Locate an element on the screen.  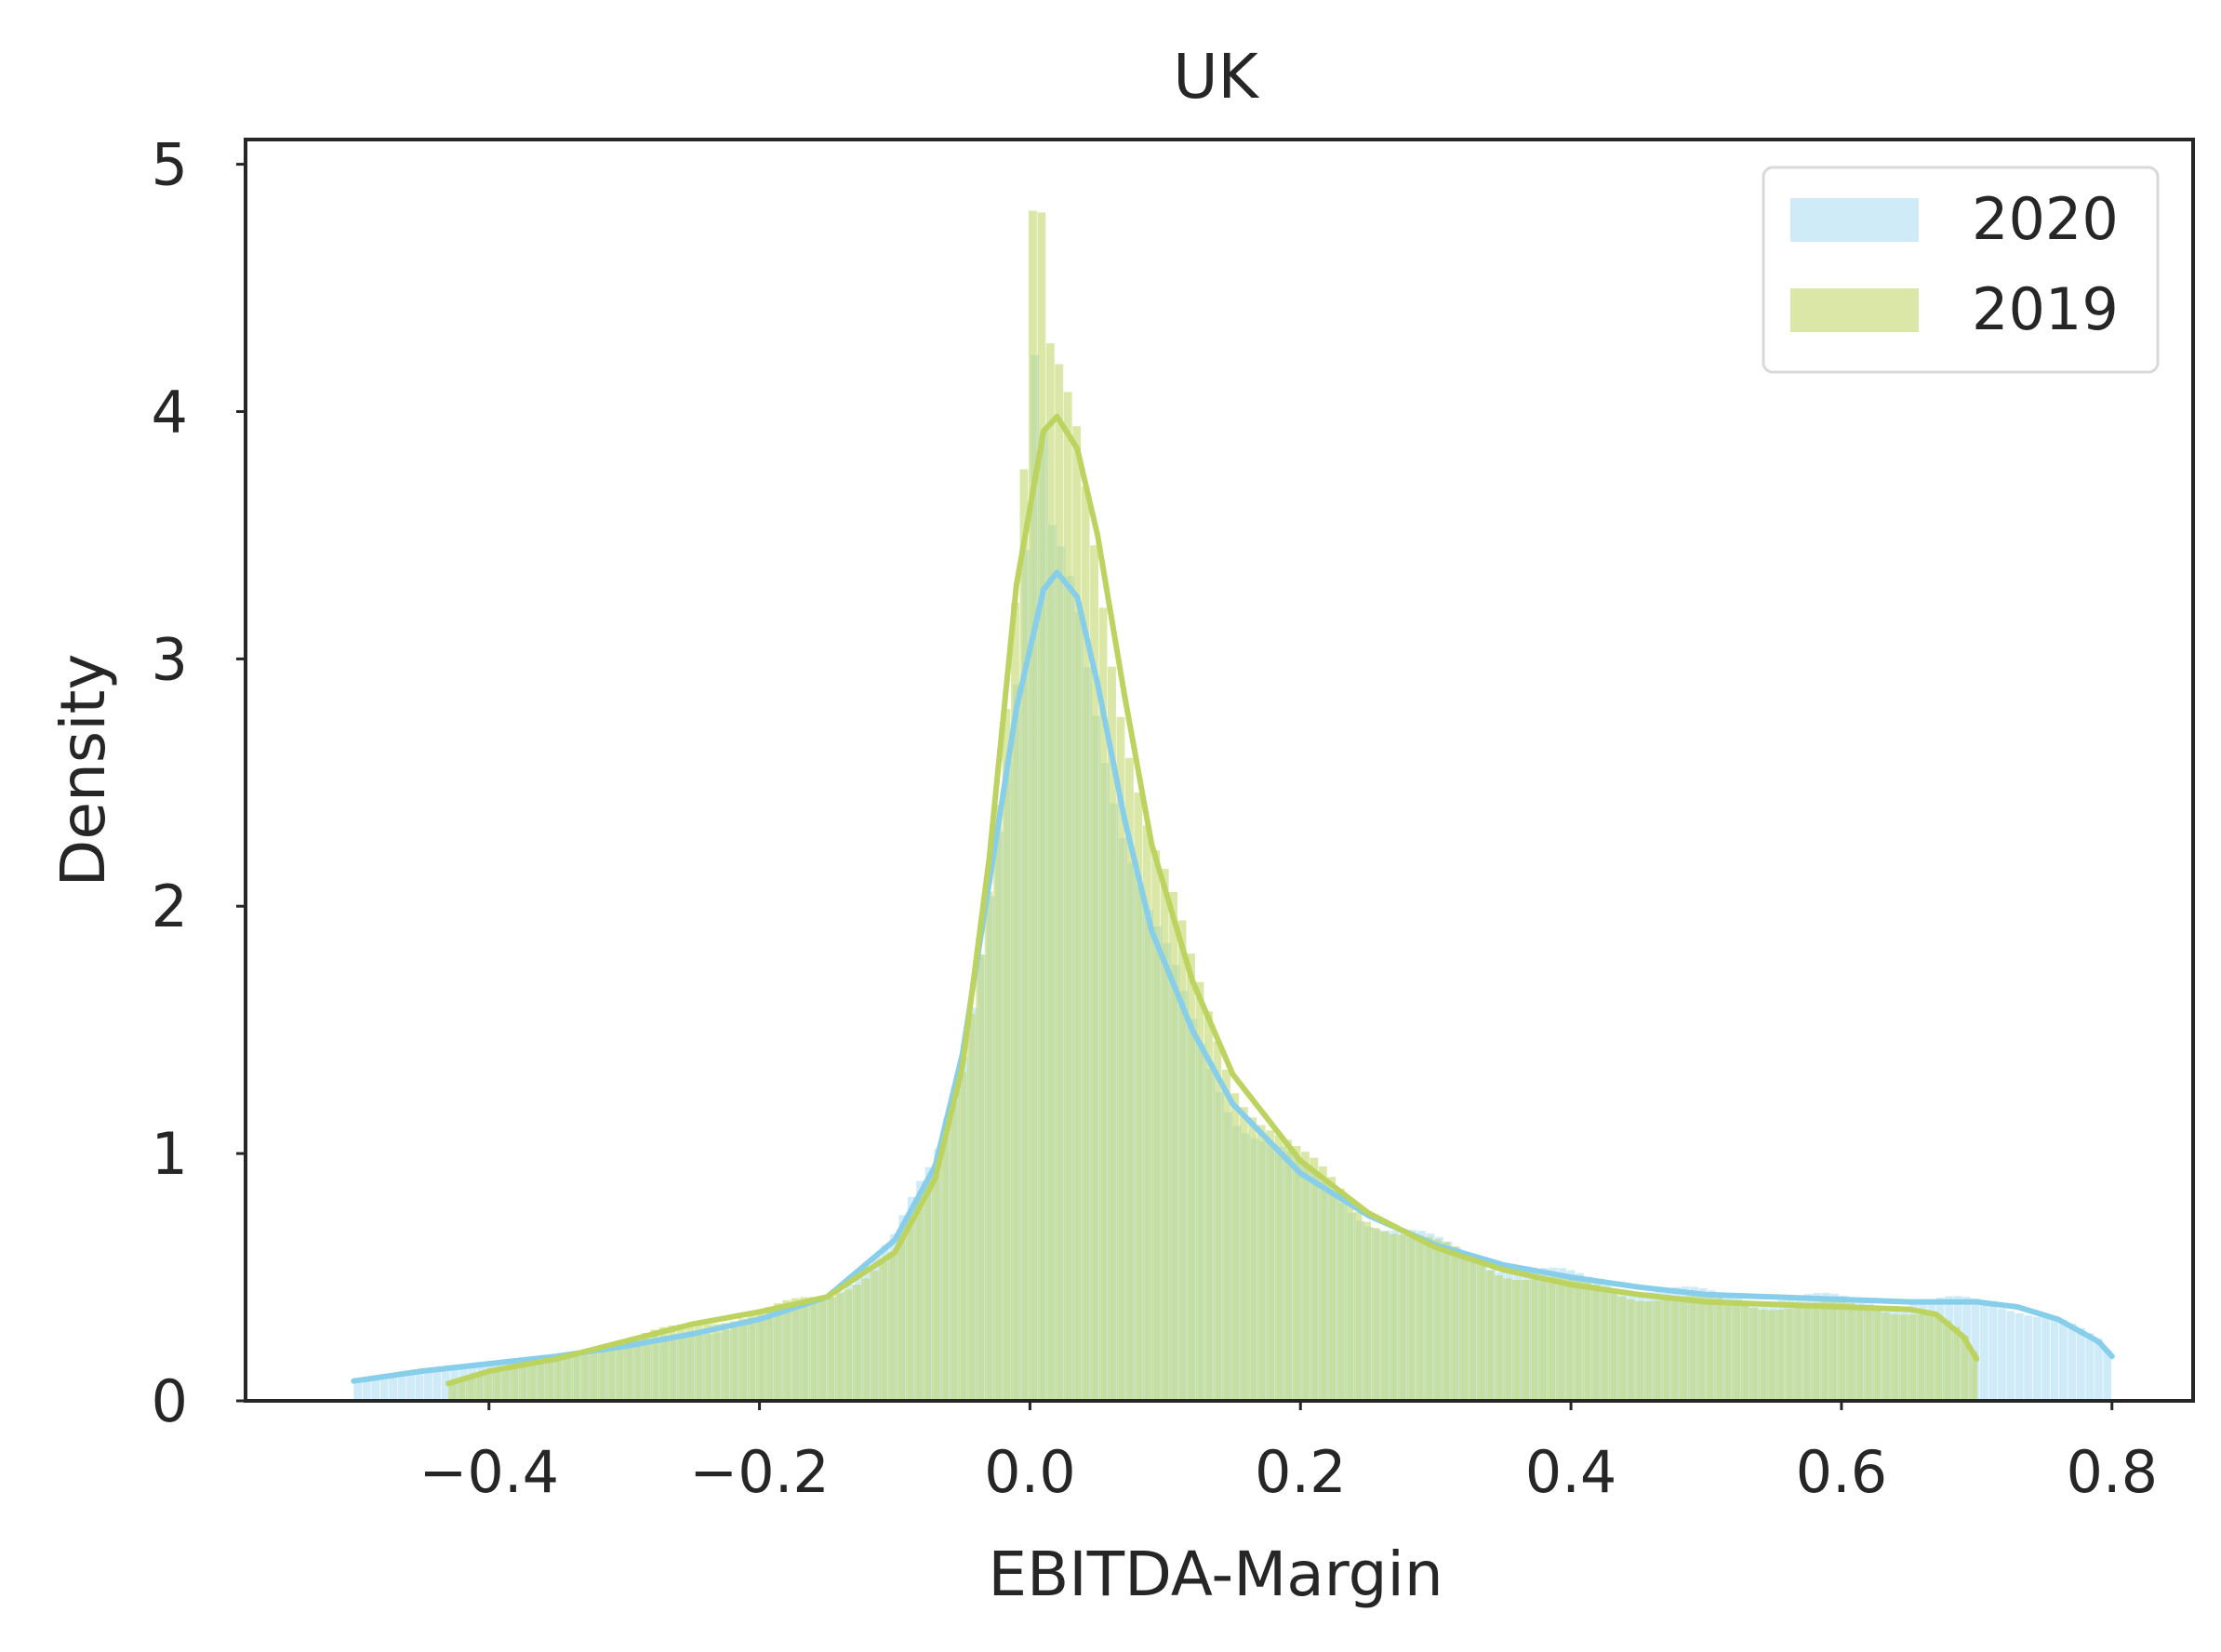
y-tick-label: 1 is located at coordinates (170, 1154).